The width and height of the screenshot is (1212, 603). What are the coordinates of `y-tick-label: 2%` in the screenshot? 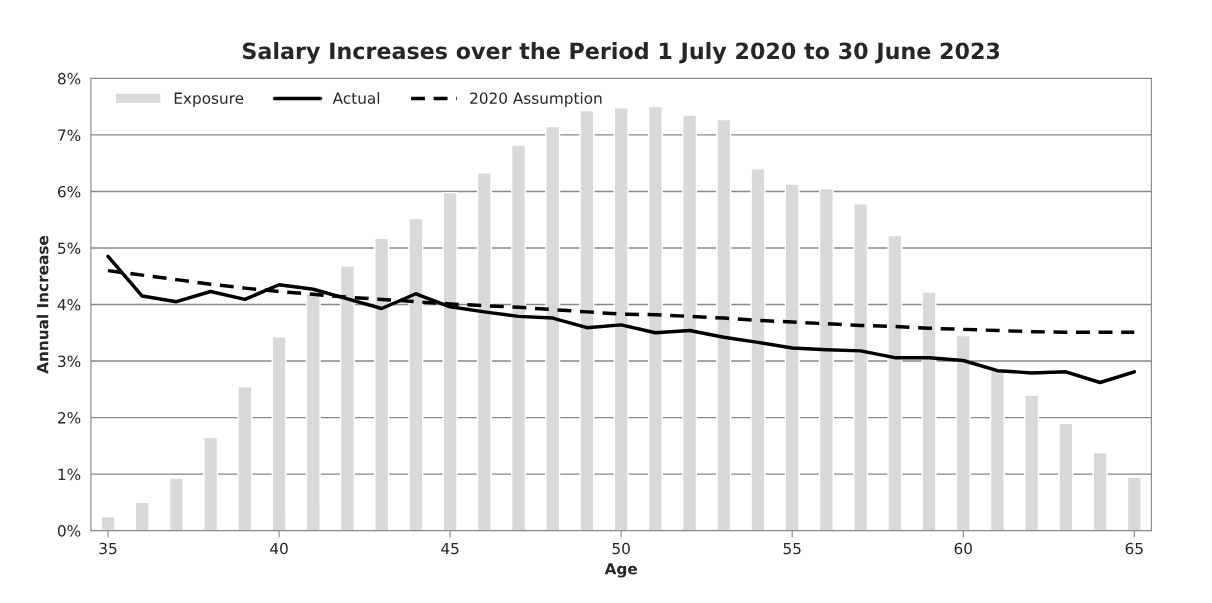 It's located at (69, 418).